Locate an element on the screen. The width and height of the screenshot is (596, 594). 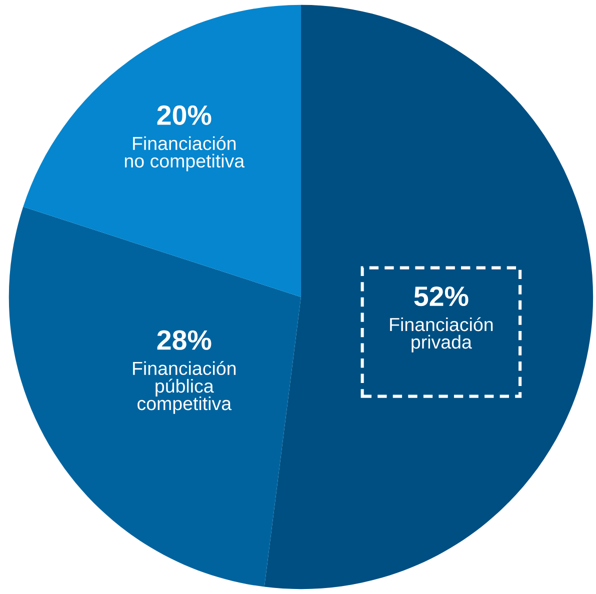
slice-label: Financiación no competitiva is located at coordinates (184, 154).